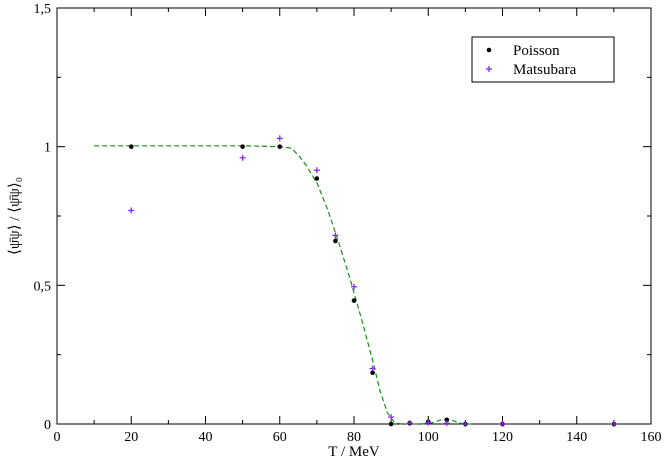 Image resolution: width=664 pixels, height=461 pixels. I want to click on x-axis-label: T / MeV, so click(354, 452).